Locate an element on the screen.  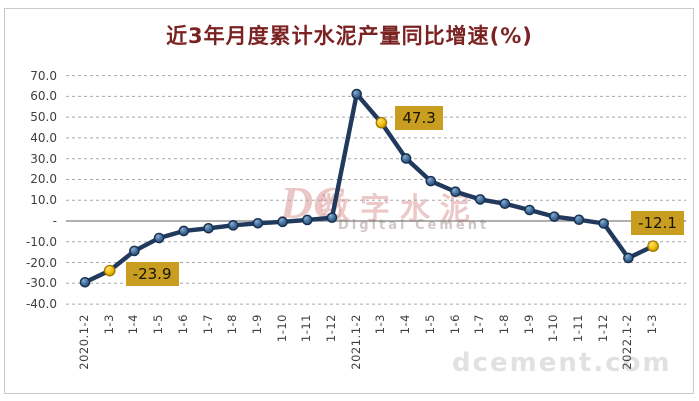
y-tick-label: -10.0 is located at coordinates (41, 241).